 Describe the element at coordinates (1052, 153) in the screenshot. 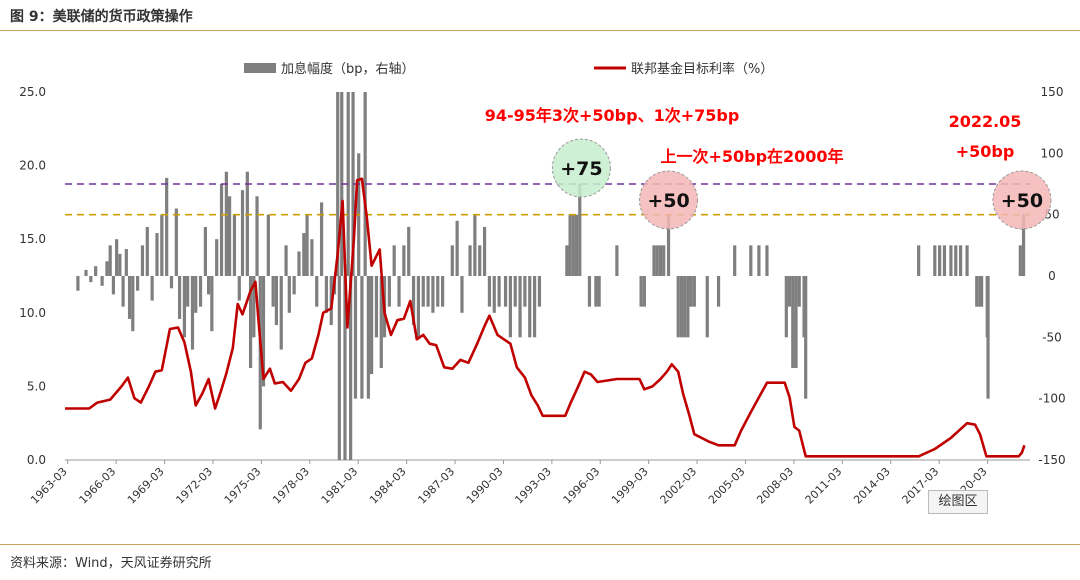

I see `right-tick-label: 100` at that location.